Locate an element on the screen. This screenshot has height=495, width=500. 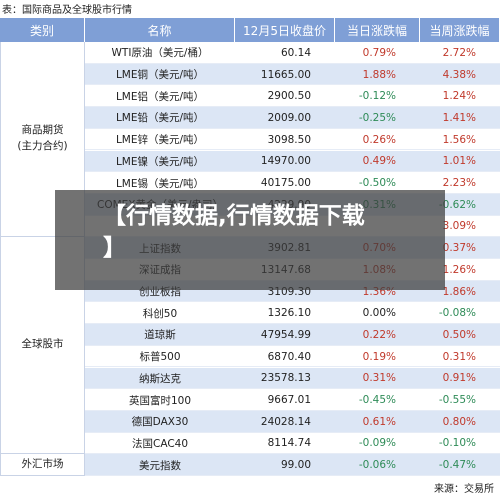
change-cell: -0.50% is located at coordinates (377, 183).